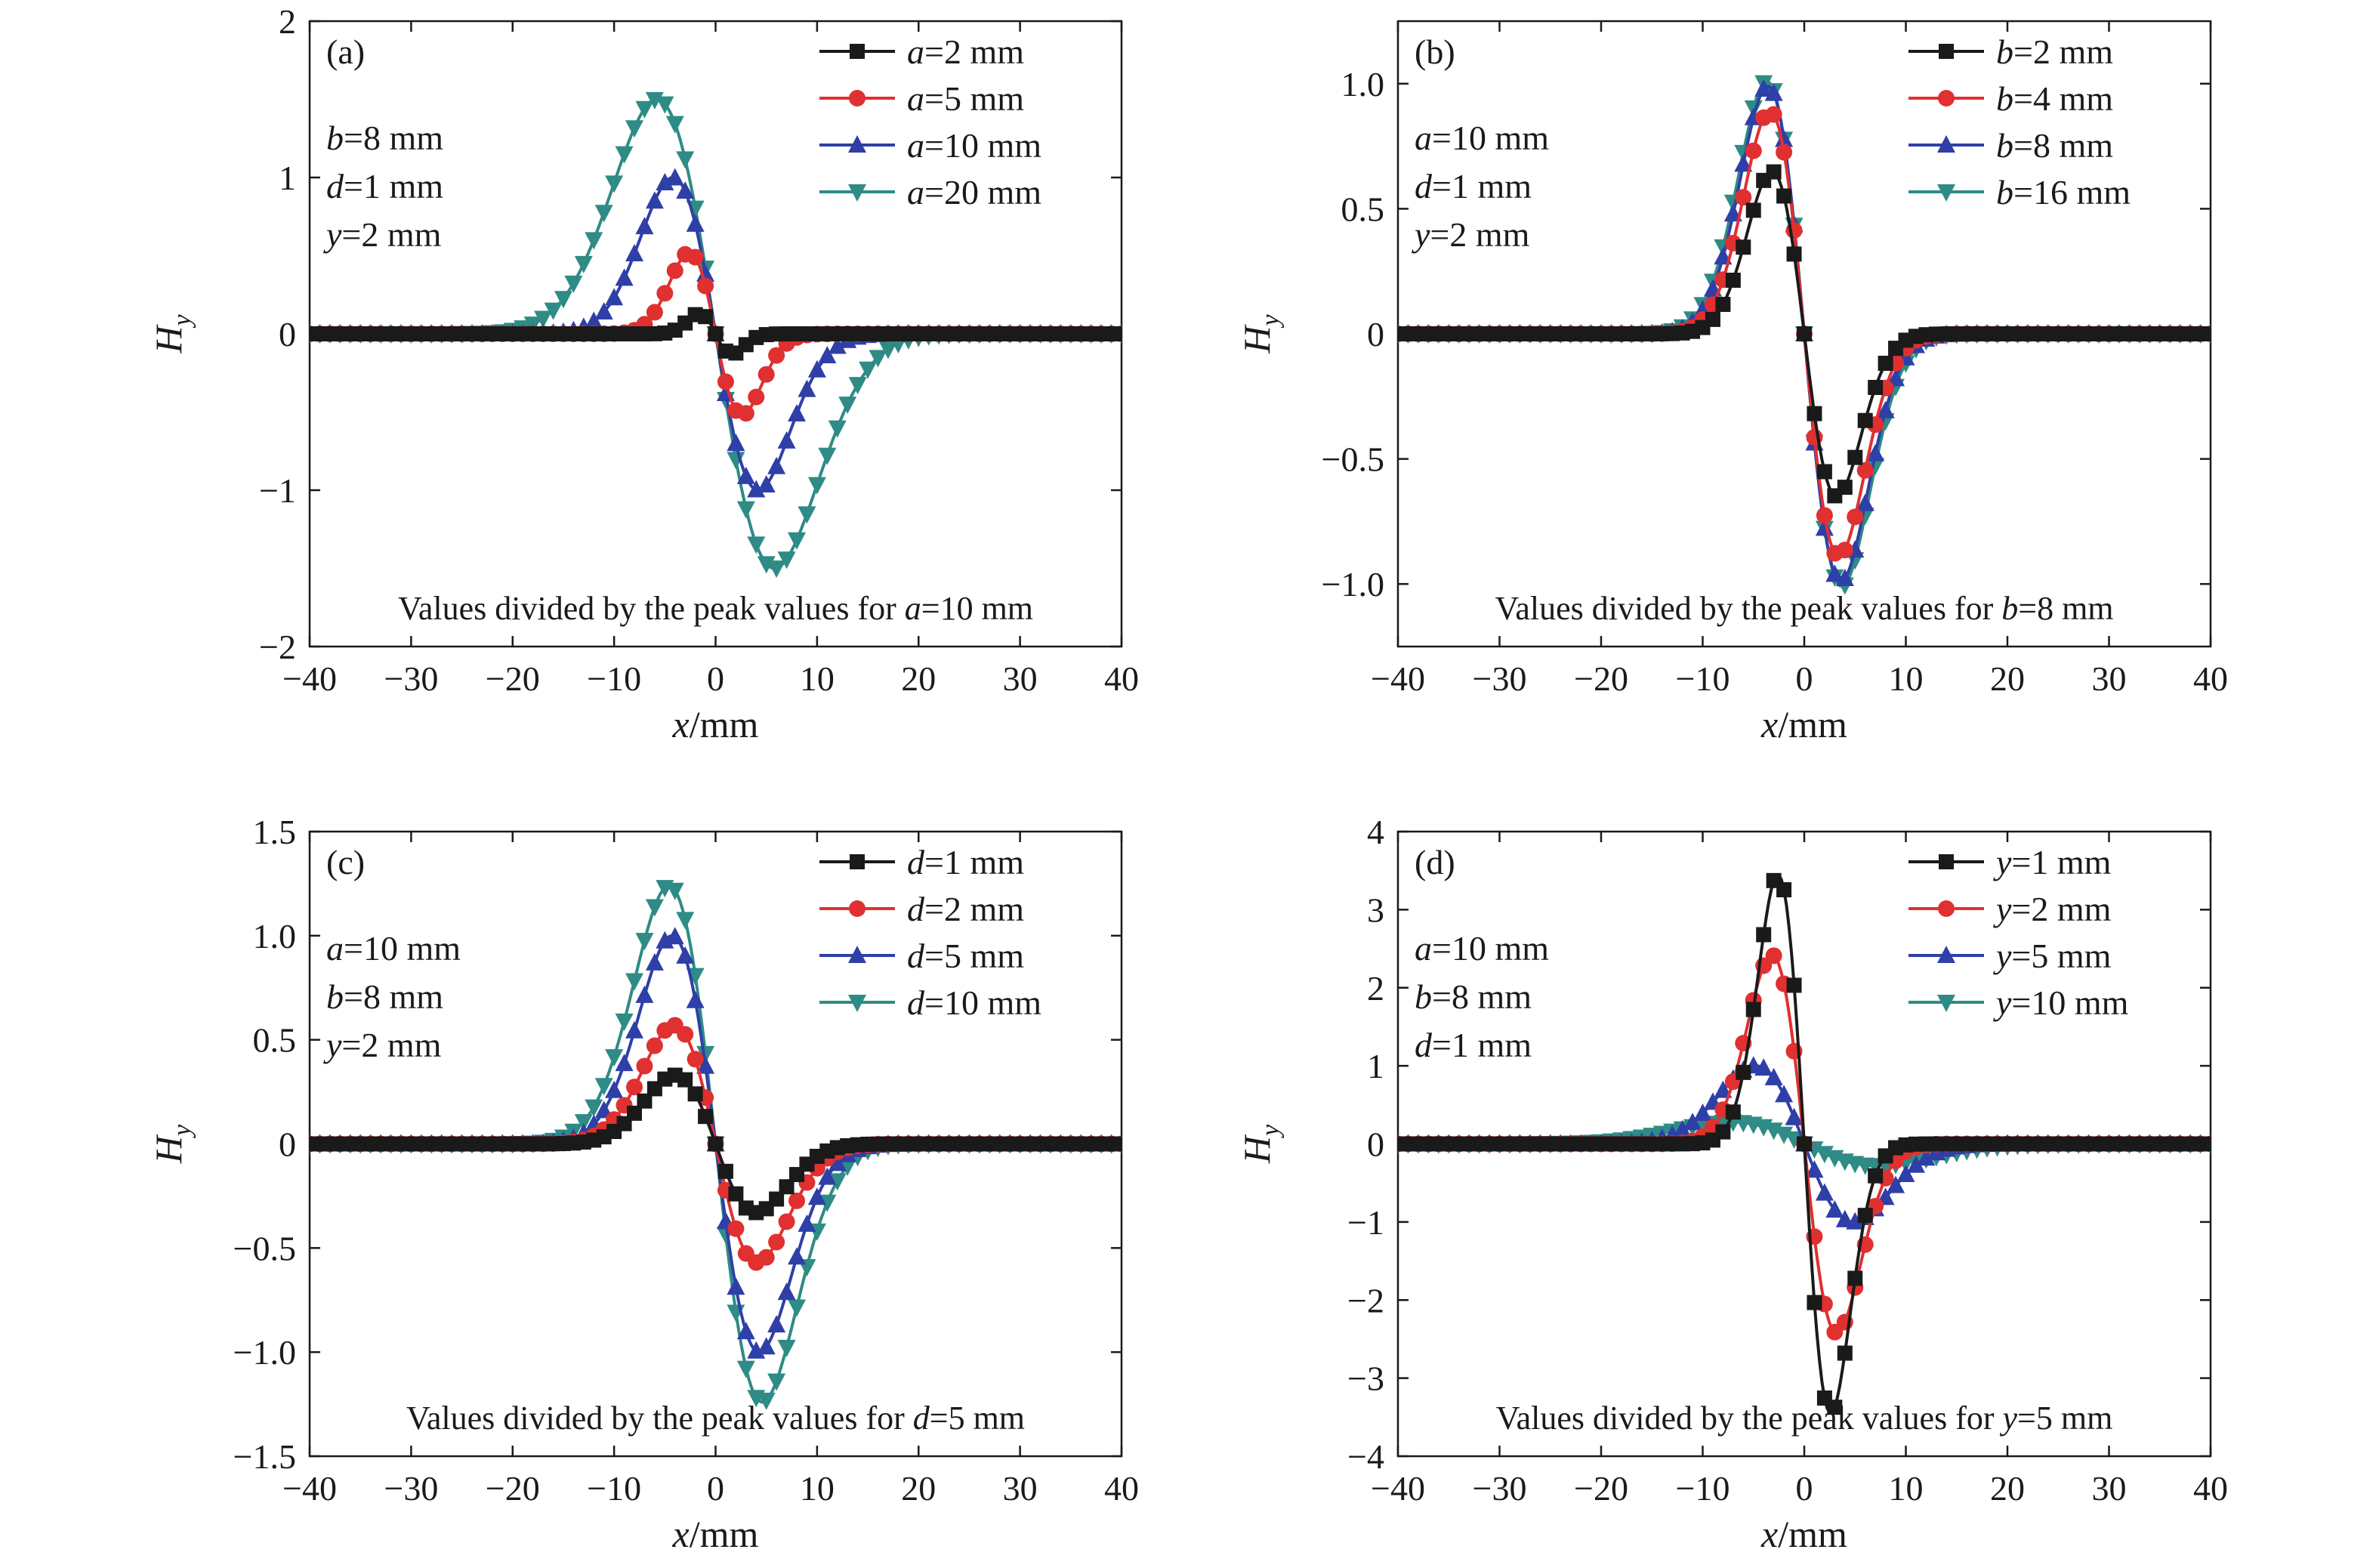 The width and height of the screenshot is (2379, 1568). What do you see at coordinates (1482, 138) in the screenshot?
I see `param-label: a=10 mm` at bounding box center [1482, 138].